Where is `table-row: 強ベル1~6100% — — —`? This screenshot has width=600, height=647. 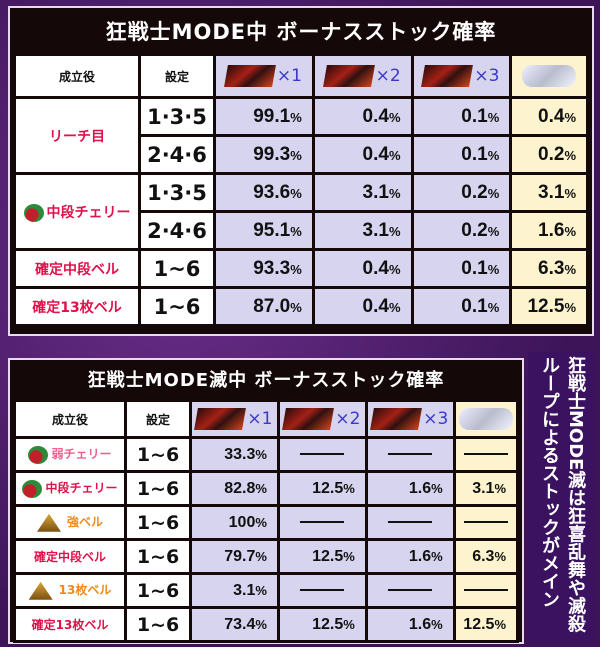 table-row: 強ベル1~6100% — — — is located at coordinates (266, 522).